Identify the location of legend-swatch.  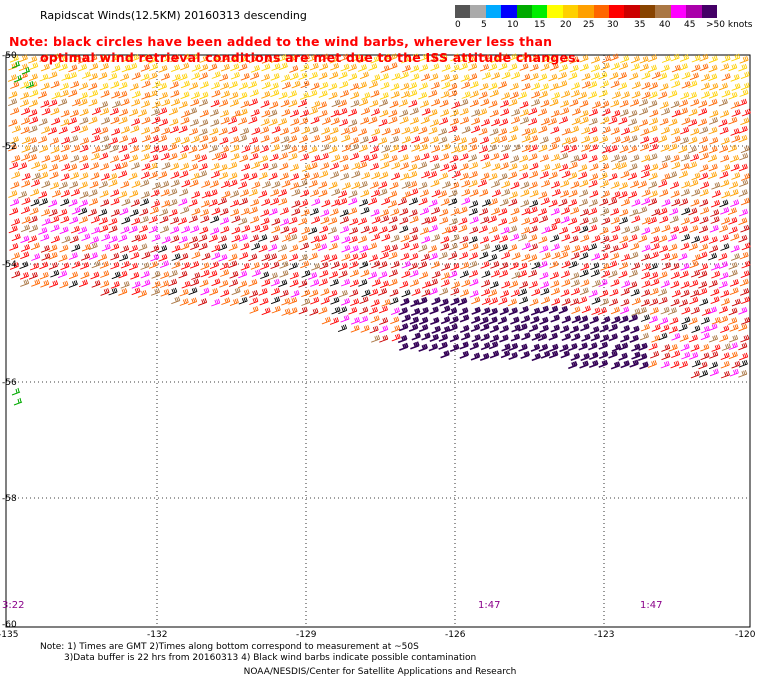
(570, 11).